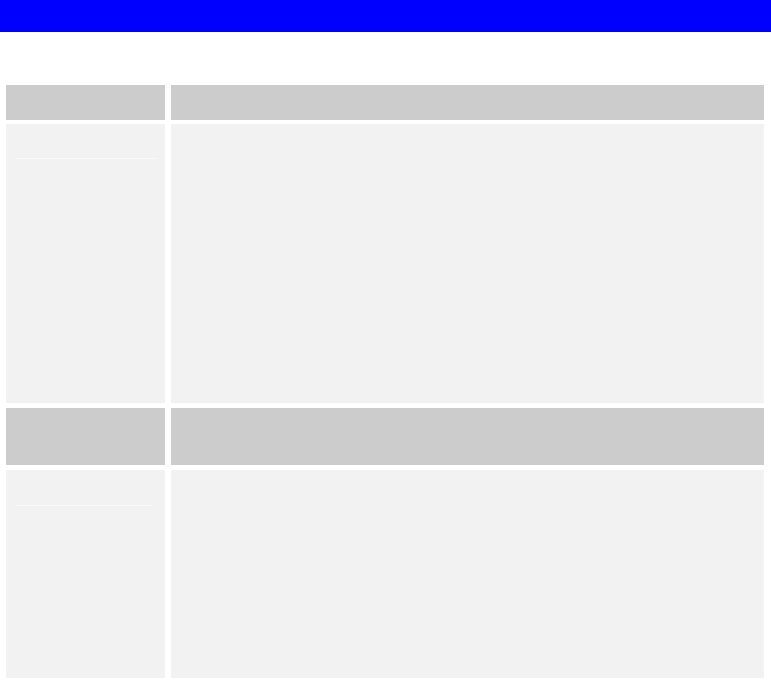  Describe the element at coordinates (385, 16) in the screenshot. I see `top-bar` at that location.